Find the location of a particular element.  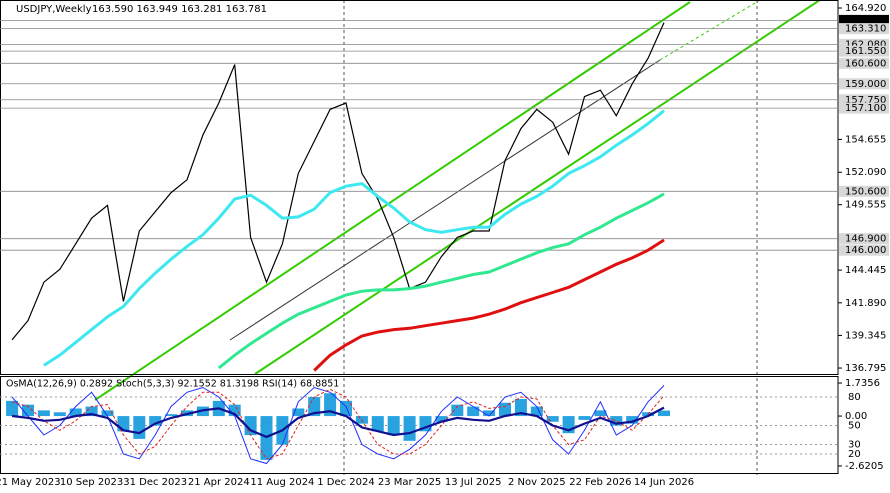

level-label: 157.100 is located at coordinates (865, 108).